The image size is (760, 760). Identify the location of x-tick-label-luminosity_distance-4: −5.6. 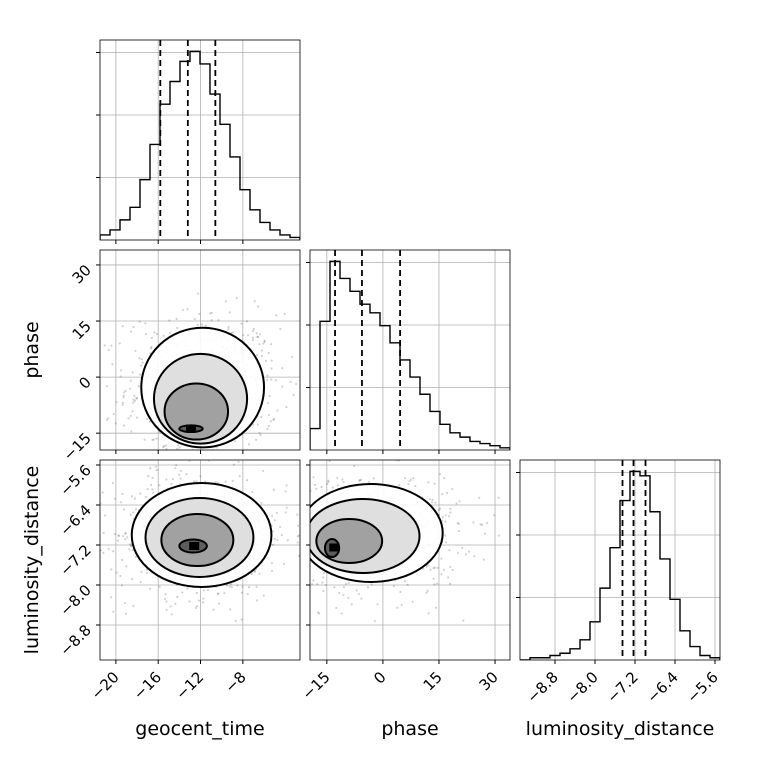
(702, 687).